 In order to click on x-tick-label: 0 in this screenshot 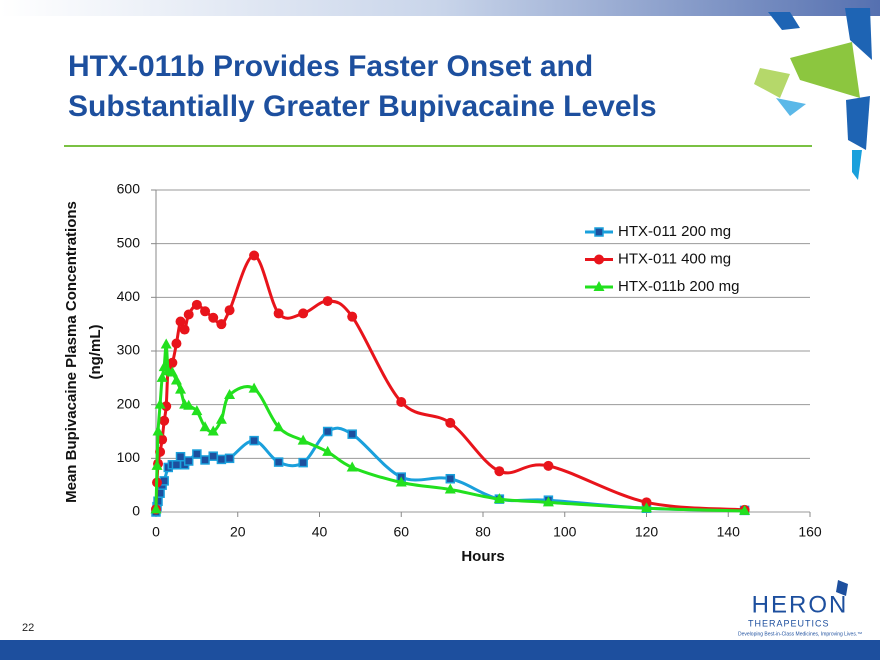, I will do `click(156, 532)`.